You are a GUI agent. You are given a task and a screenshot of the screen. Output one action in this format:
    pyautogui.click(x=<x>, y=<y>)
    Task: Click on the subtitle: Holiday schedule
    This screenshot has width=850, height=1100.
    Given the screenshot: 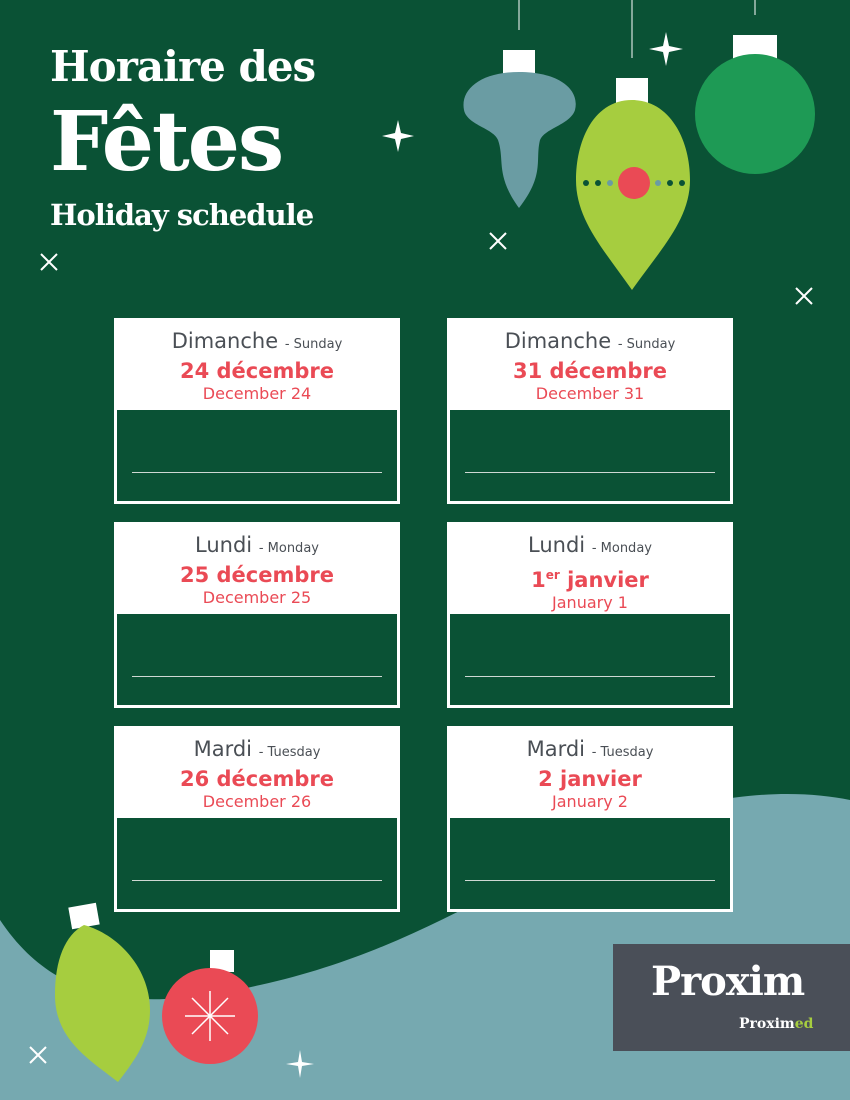 What is the action you would take?
    pyautogui.click(x=182, y=215)
    